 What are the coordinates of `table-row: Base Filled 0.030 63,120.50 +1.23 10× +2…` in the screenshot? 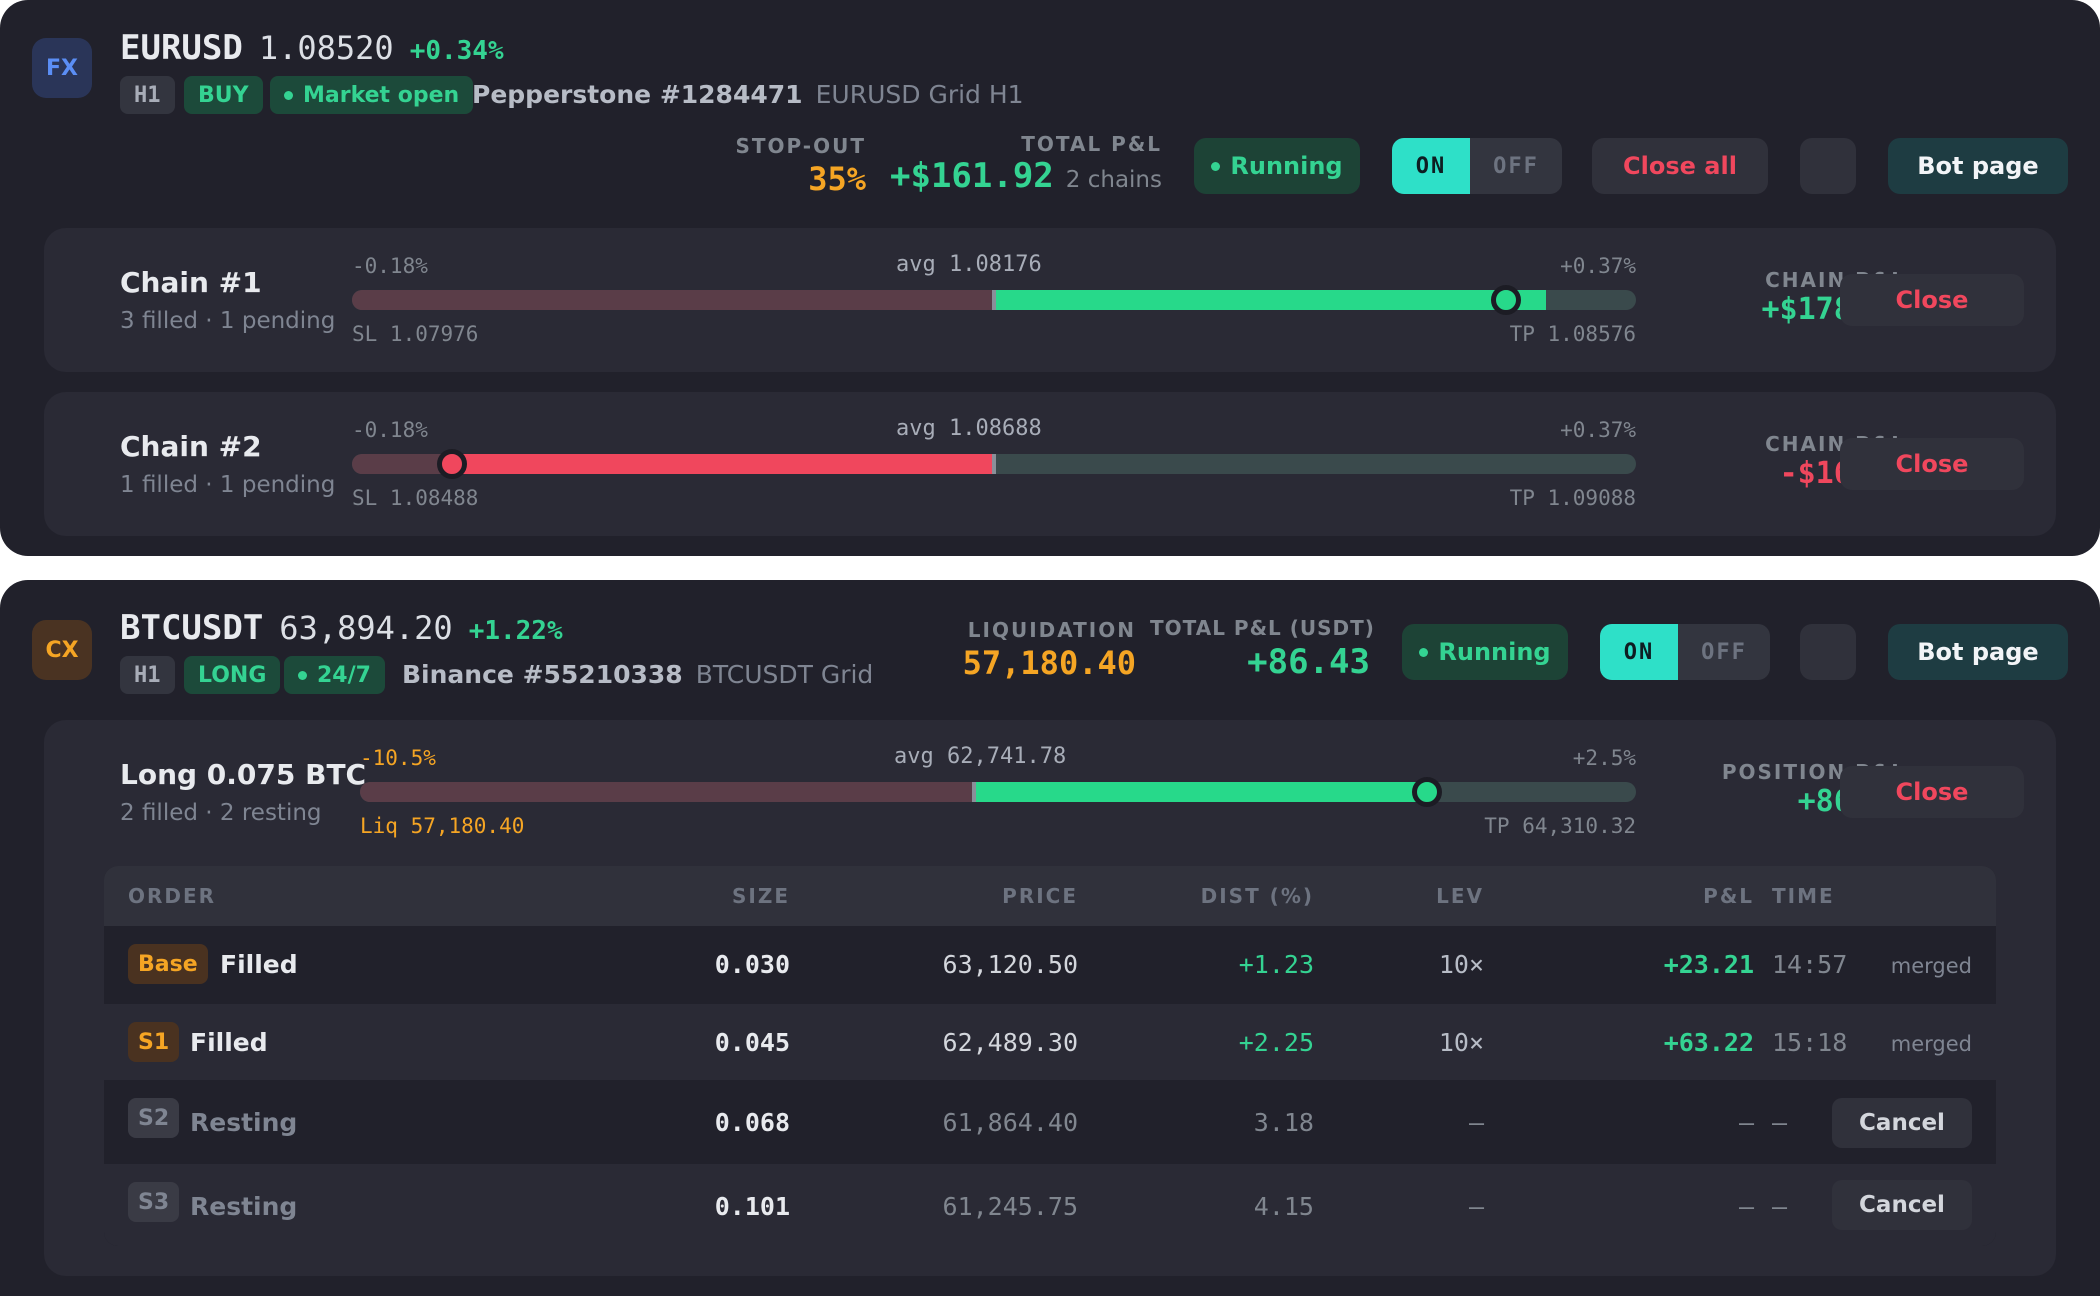 It's located at (1050, 965).